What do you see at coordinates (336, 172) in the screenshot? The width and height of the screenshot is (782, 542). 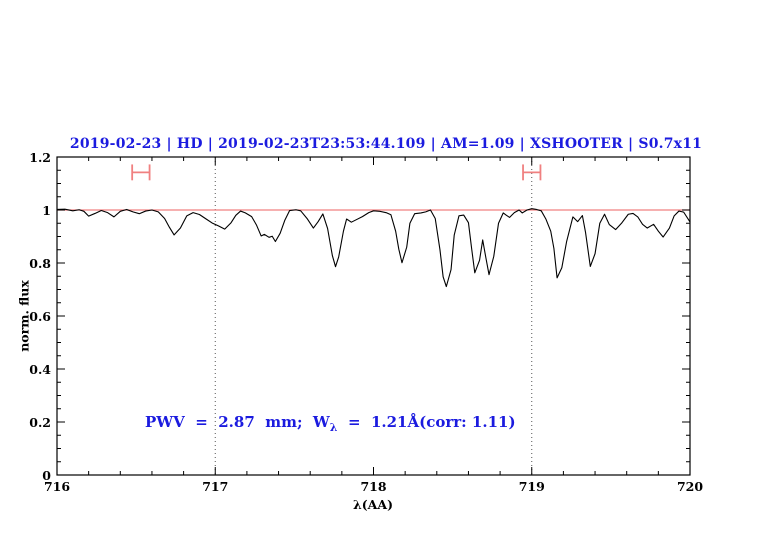 I see `pwv-range-markers` at bounding box center [336, 172].